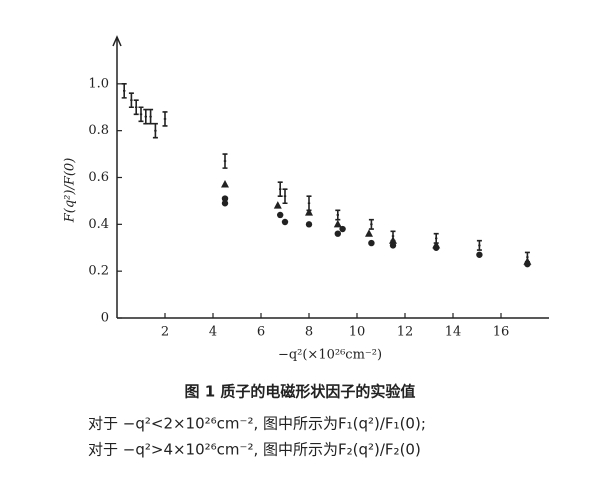 Image resolution: width=600 pixels, height=488 pixels. What do you see at coordinates (165, 332) in the screenshot?
I see `x-tick-label: 2` at bounding box center [165, 332].